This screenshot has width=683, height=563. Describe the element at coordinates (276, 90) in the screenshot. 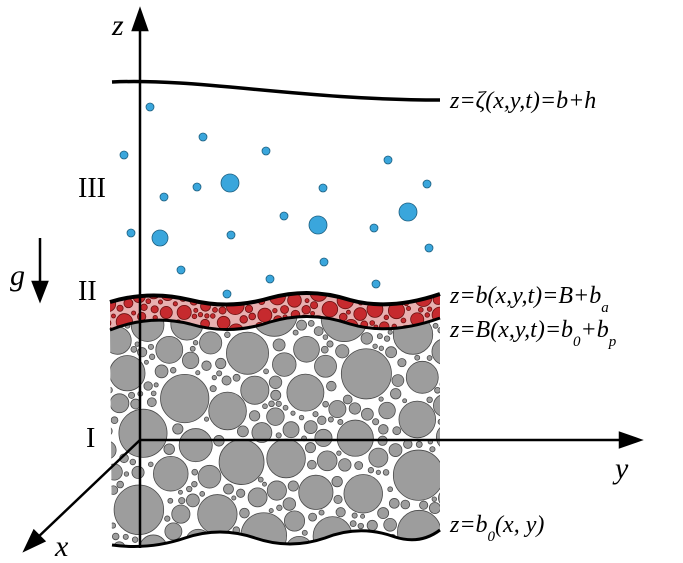

I see `free-surface` at that location.